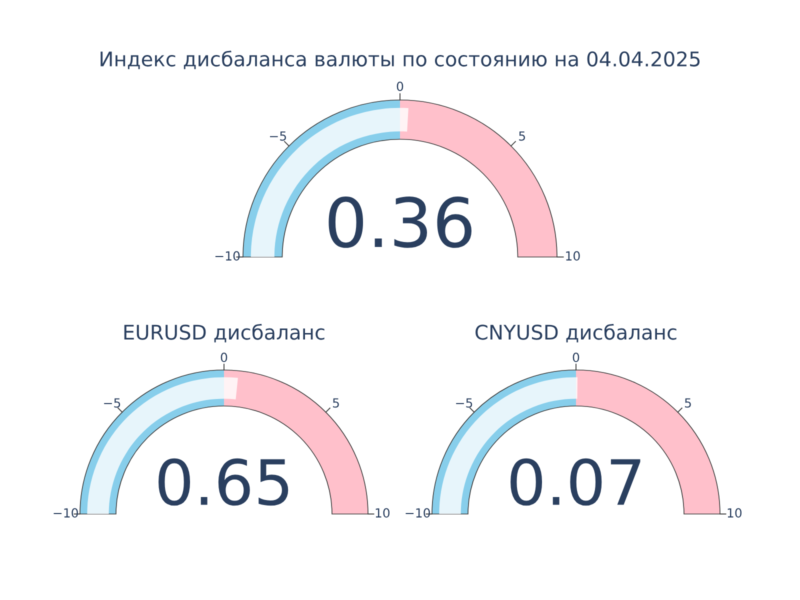 The height and width of the screenshot is (600, 800). Describe the element at coordinates (575, 482) in the screenshot. I see `data-label: 0.07` at that location.